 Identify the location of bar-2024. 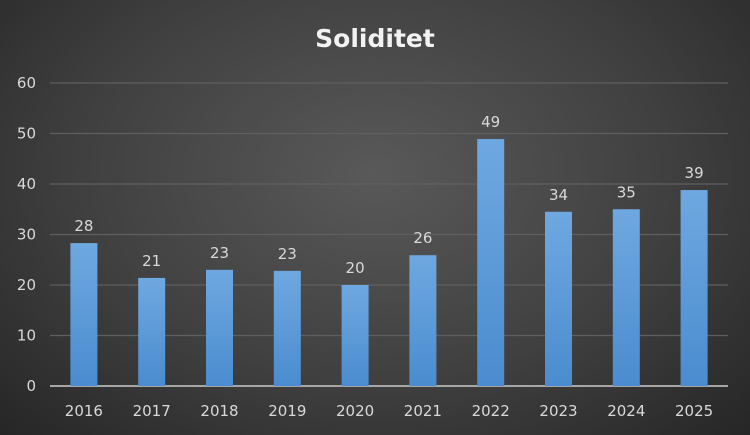
(626, 297).